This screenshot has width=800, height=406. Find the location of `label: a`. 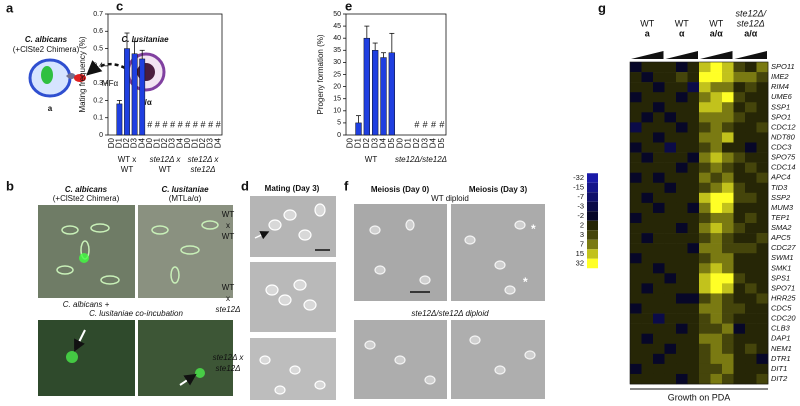

label: a is located at coordinates (50, 108).